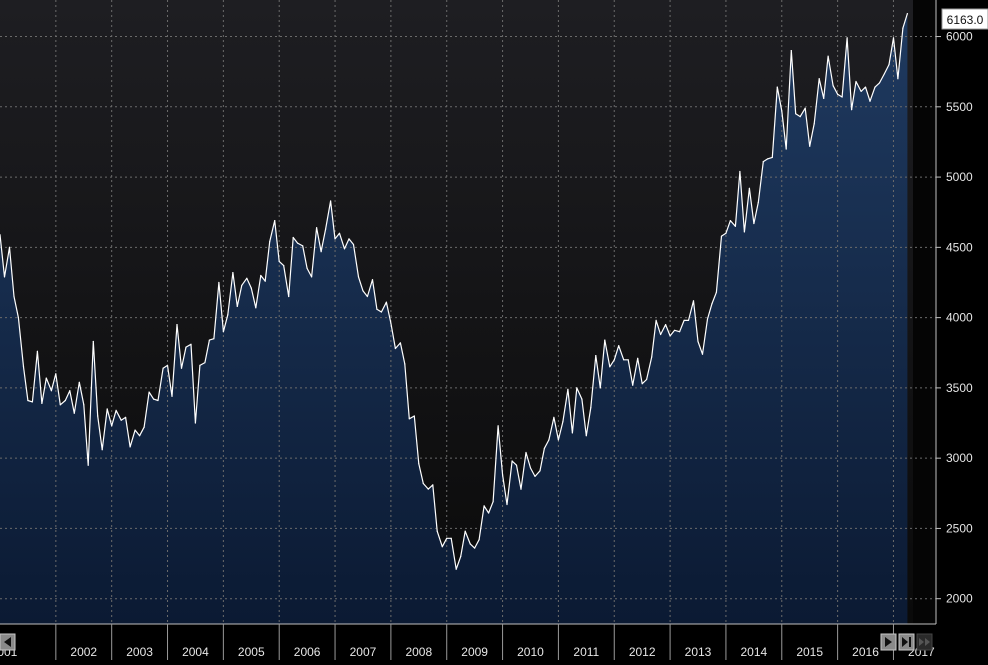 Image resolution: width=988 pixels, height=665 pixels. Describe the element at coordinates (698, 652) in the screenshot. I see `x-tick-label: 2013` at that location.